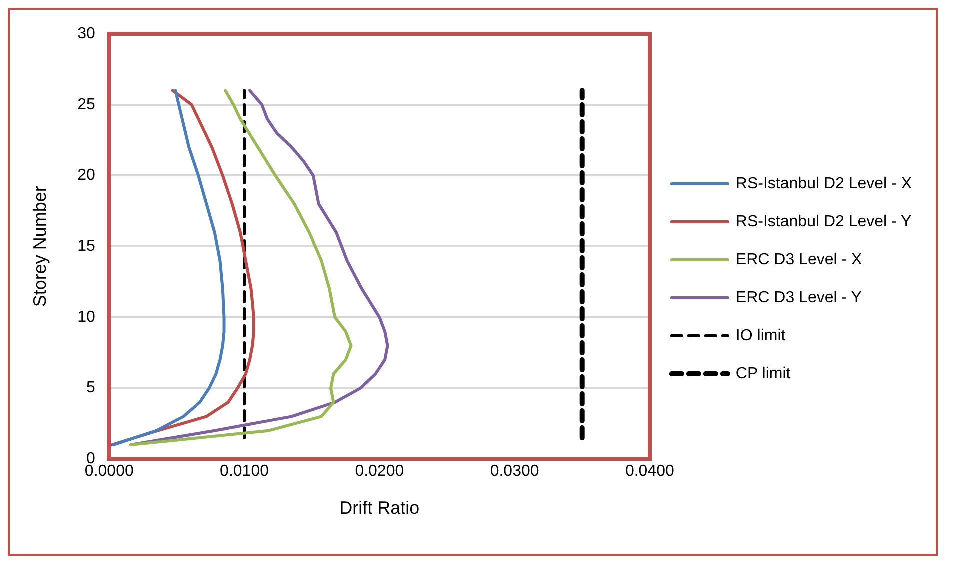 The width and height of the screenshot is (962, 581). Describe the element at coordinates (87, 247) in the screenshot. I see `y-tick-label: 15` at that location.